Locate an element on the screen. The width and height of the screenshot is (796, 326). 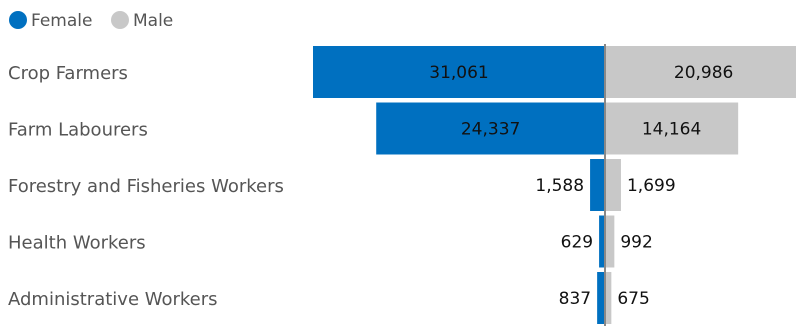
value-label-female-crop-farmers: 31,061 is located at coordinates (458, 73).